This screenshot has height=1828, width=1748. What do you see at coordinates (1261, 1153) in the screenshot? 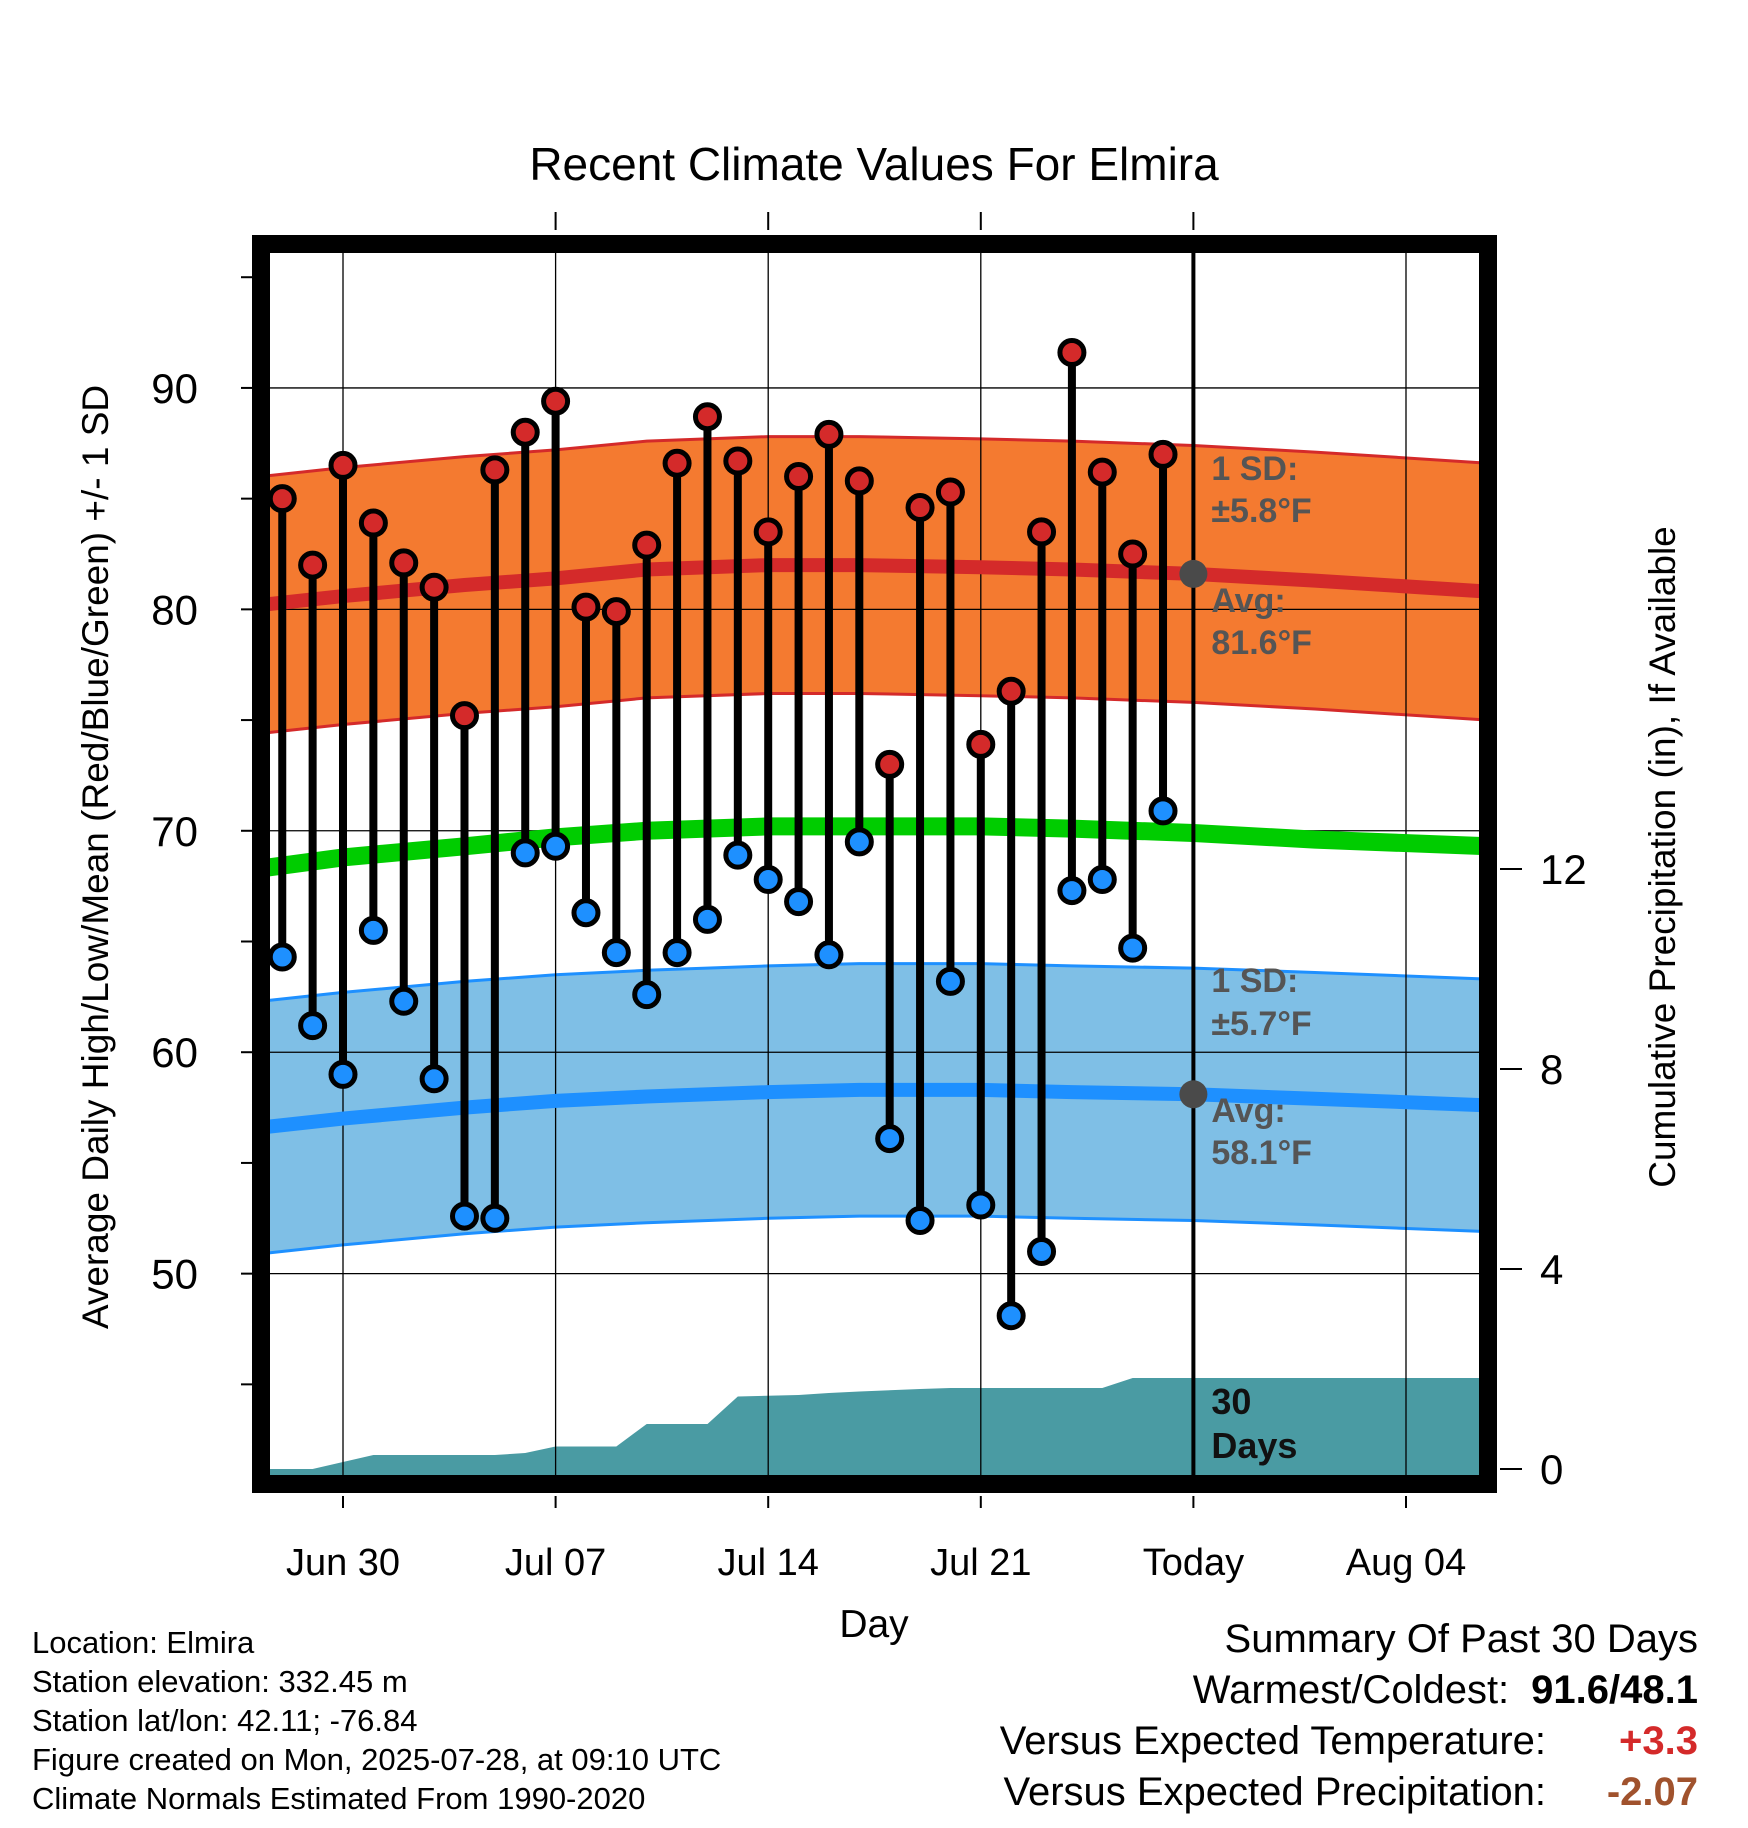
I see `low-avg-value: 58.1°F` at bounding box center [1261, 1153].